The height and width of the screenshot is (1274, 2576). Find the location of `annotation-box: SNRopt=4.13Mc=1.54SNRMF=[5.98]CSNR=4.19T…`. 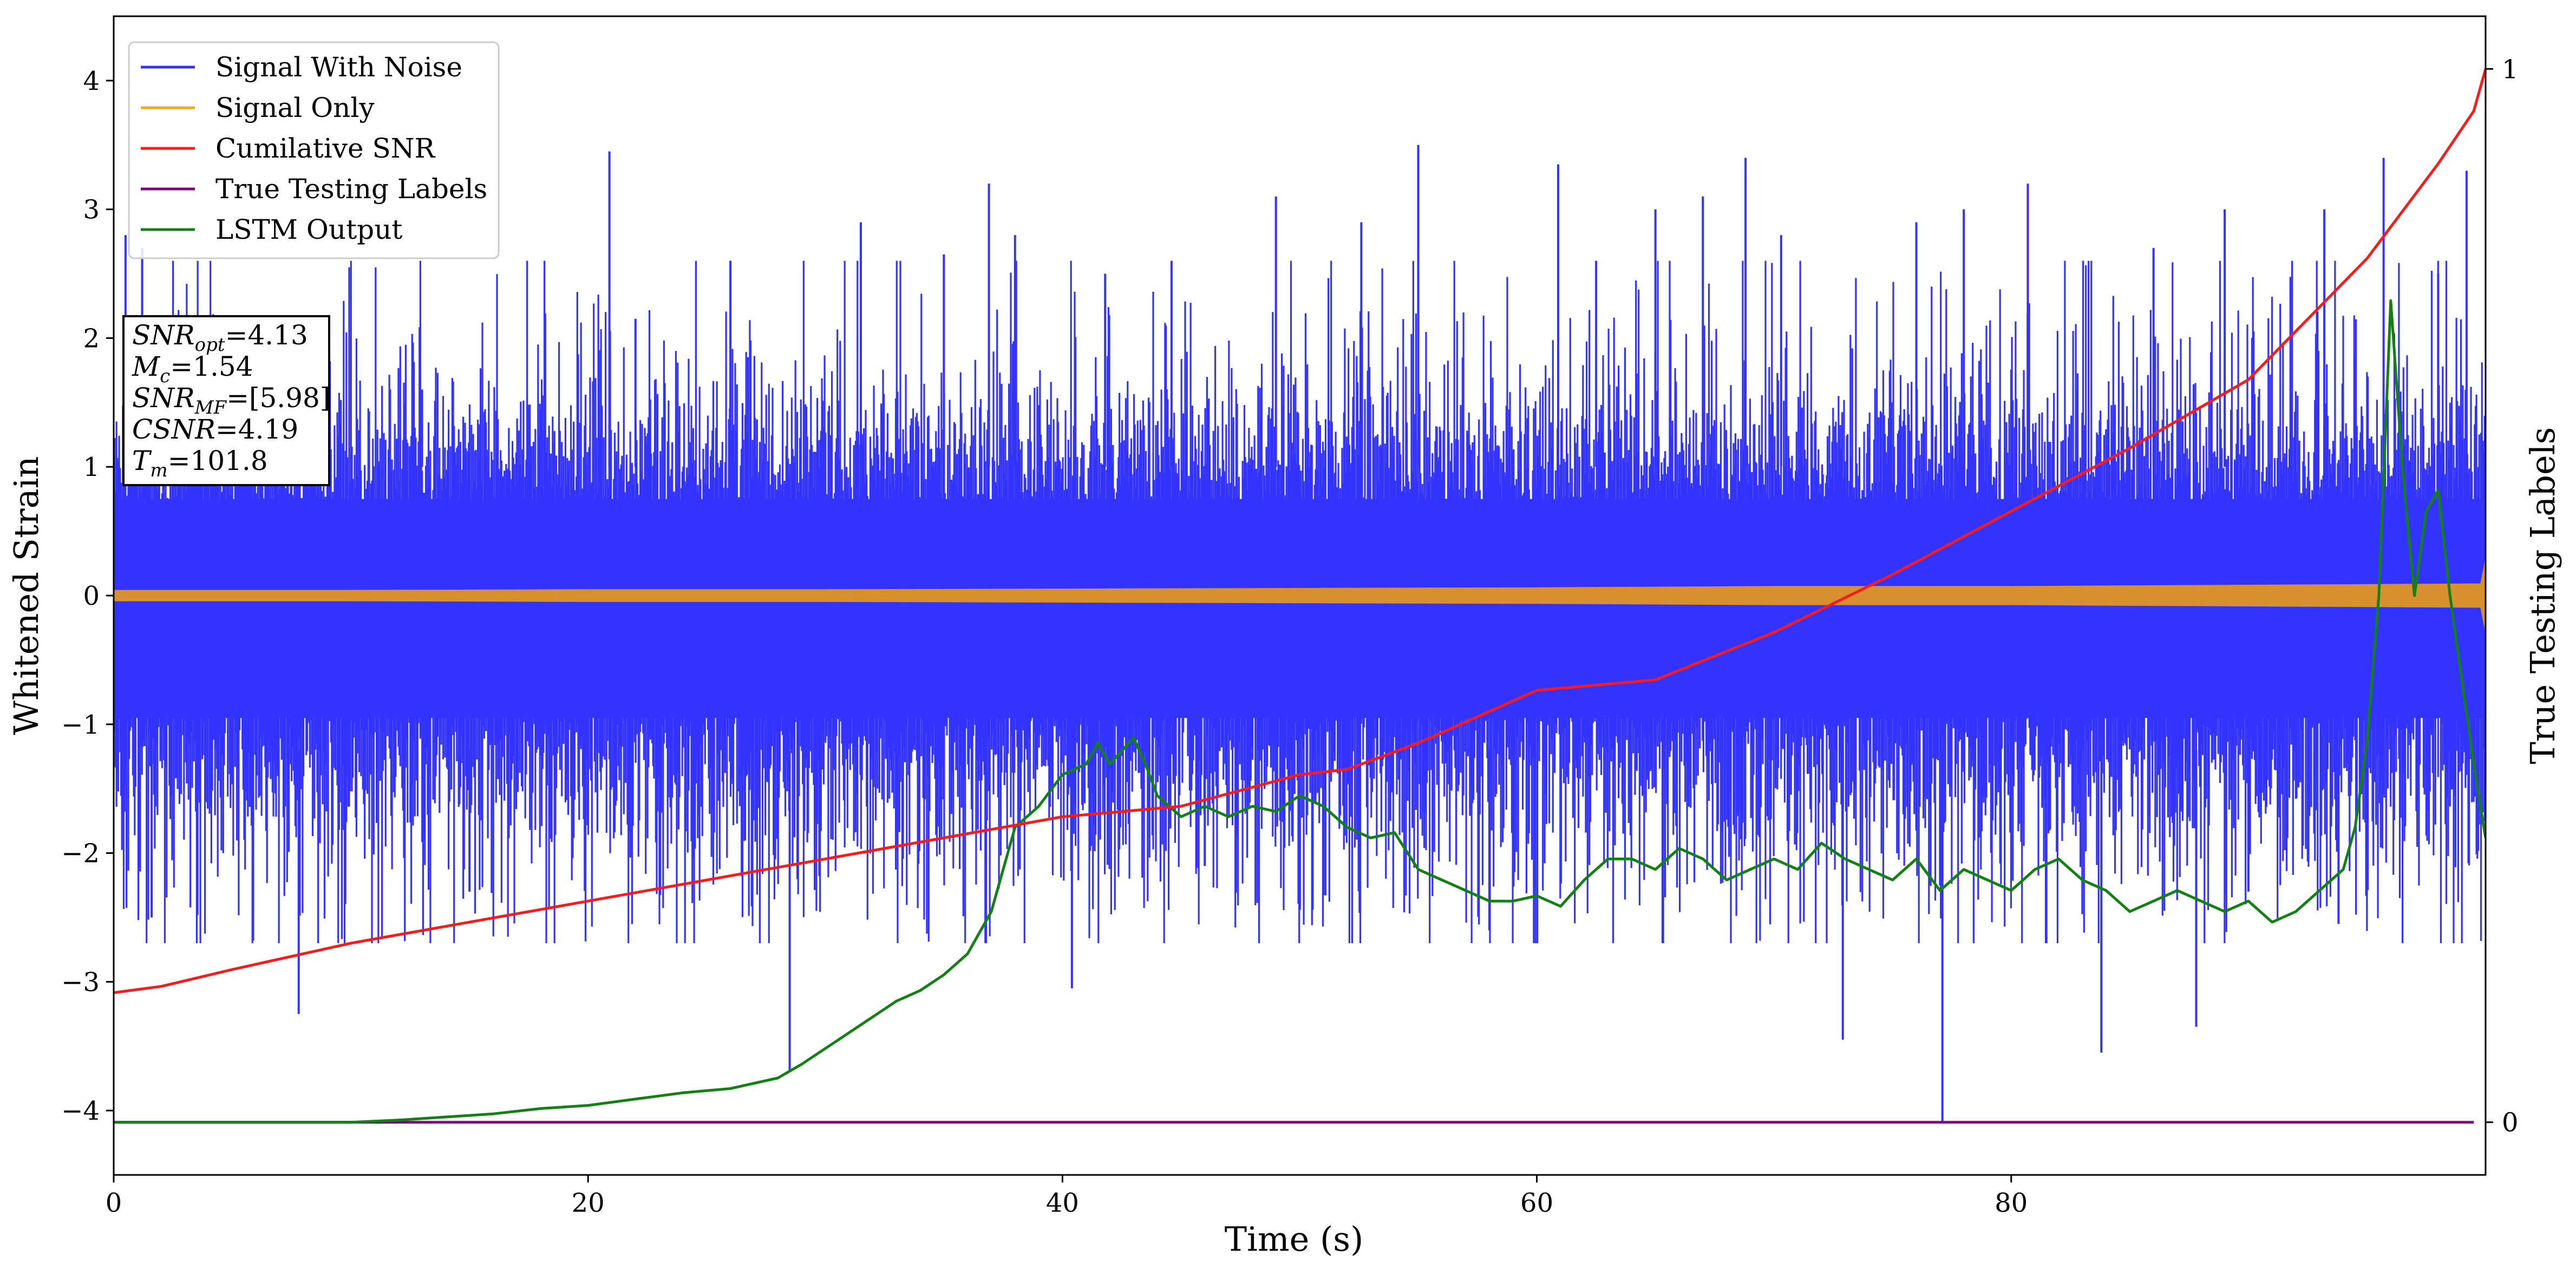

annotation-box: SNRopt=4.13Mc=1.54SNRMF=[5.98]CSNR=4.19T… is located at coordinates (226, 400).